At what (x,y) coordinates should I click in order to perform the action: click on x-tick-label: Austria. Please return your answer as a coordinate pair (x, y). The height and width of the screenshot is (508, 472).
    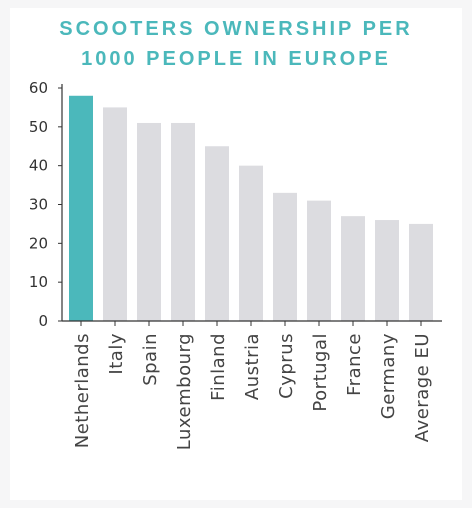
    Looking at the image, I should click on (252, 366).